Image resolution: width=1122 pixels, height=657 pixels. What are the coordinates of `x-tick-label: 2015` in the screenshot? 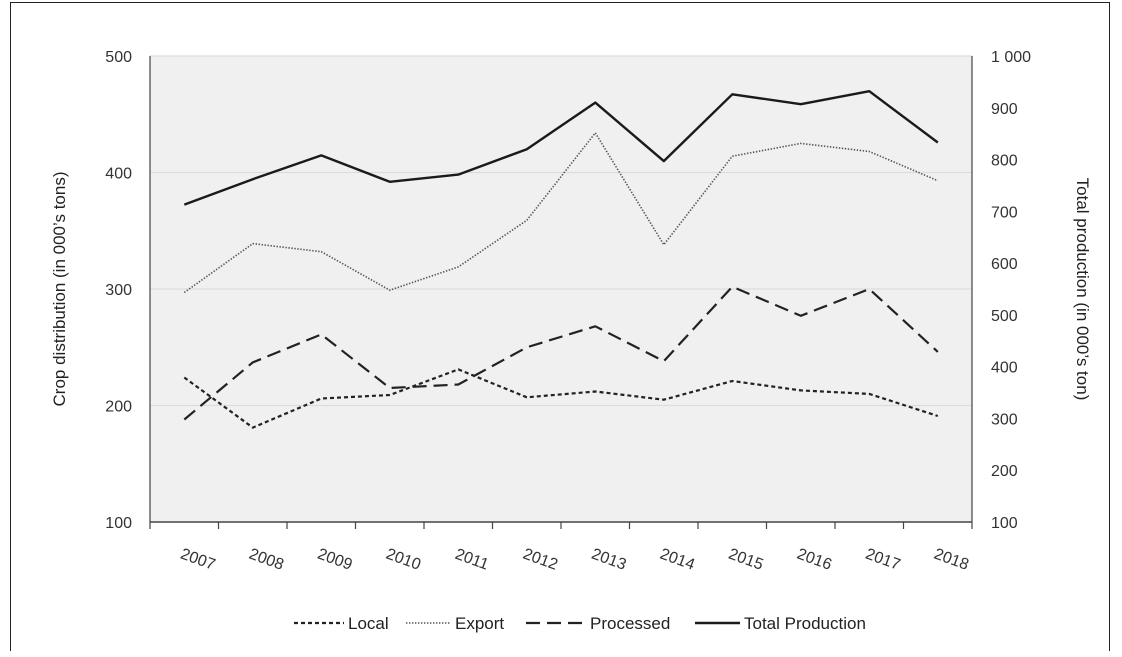 It's located at (745, 560).